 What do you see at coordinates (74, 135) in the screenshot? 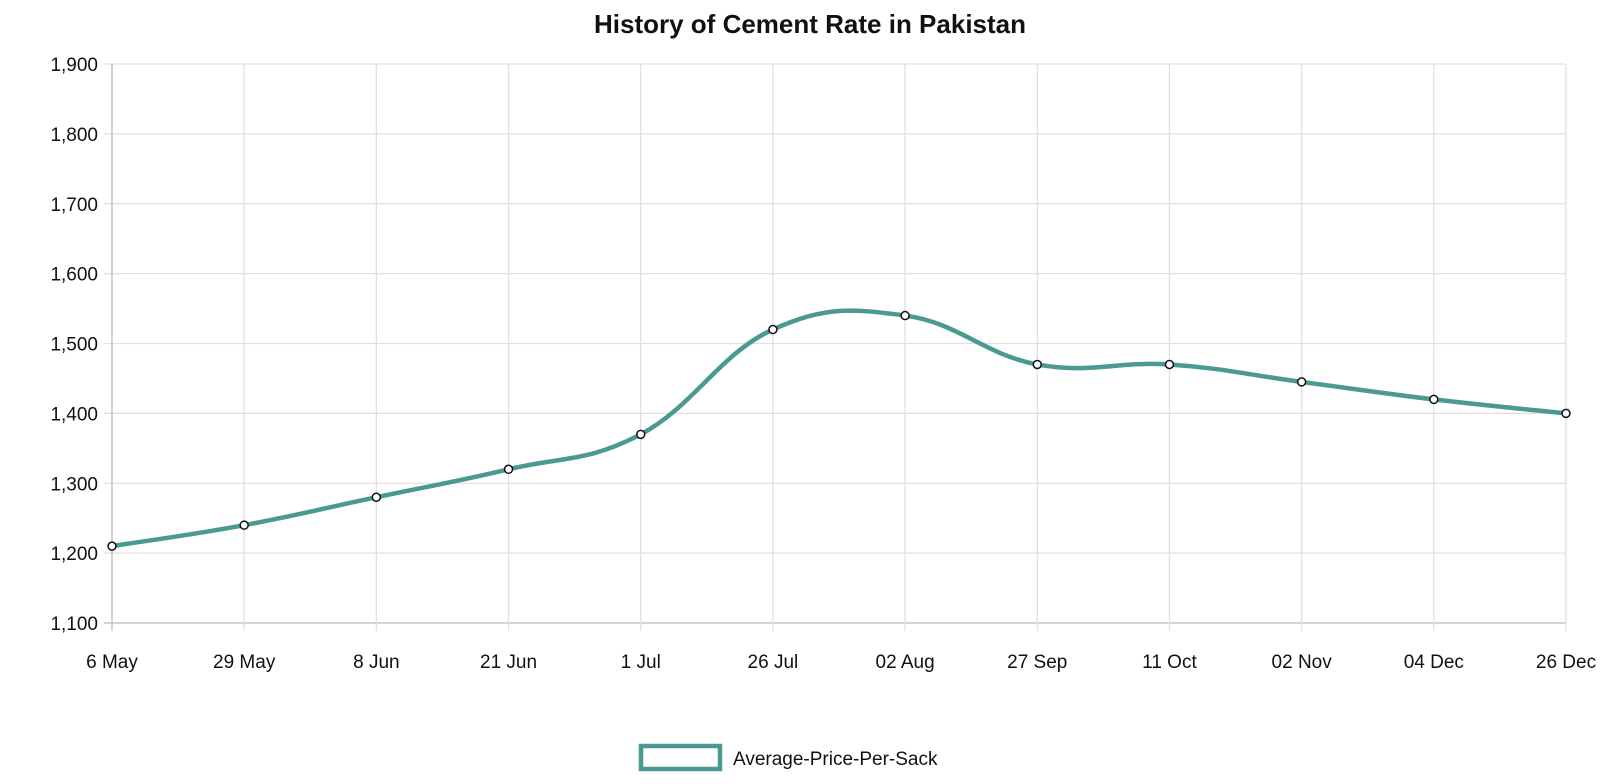
I see `y-tick-label: 1,800` at bounding box center [74, 135].